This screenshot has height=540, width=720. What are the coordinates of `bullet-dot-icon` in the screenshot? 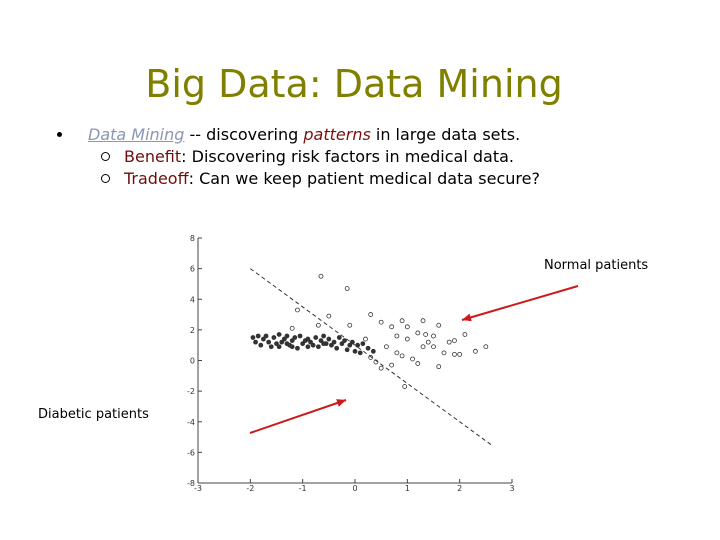 It's located at (59, 134).